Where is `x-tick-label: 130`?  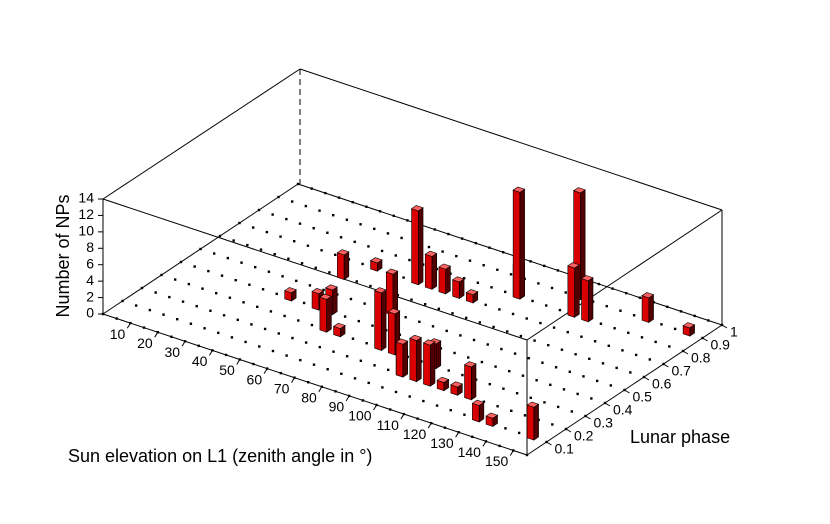
x-tick-label: 130 is located at coordinates (442, 443).